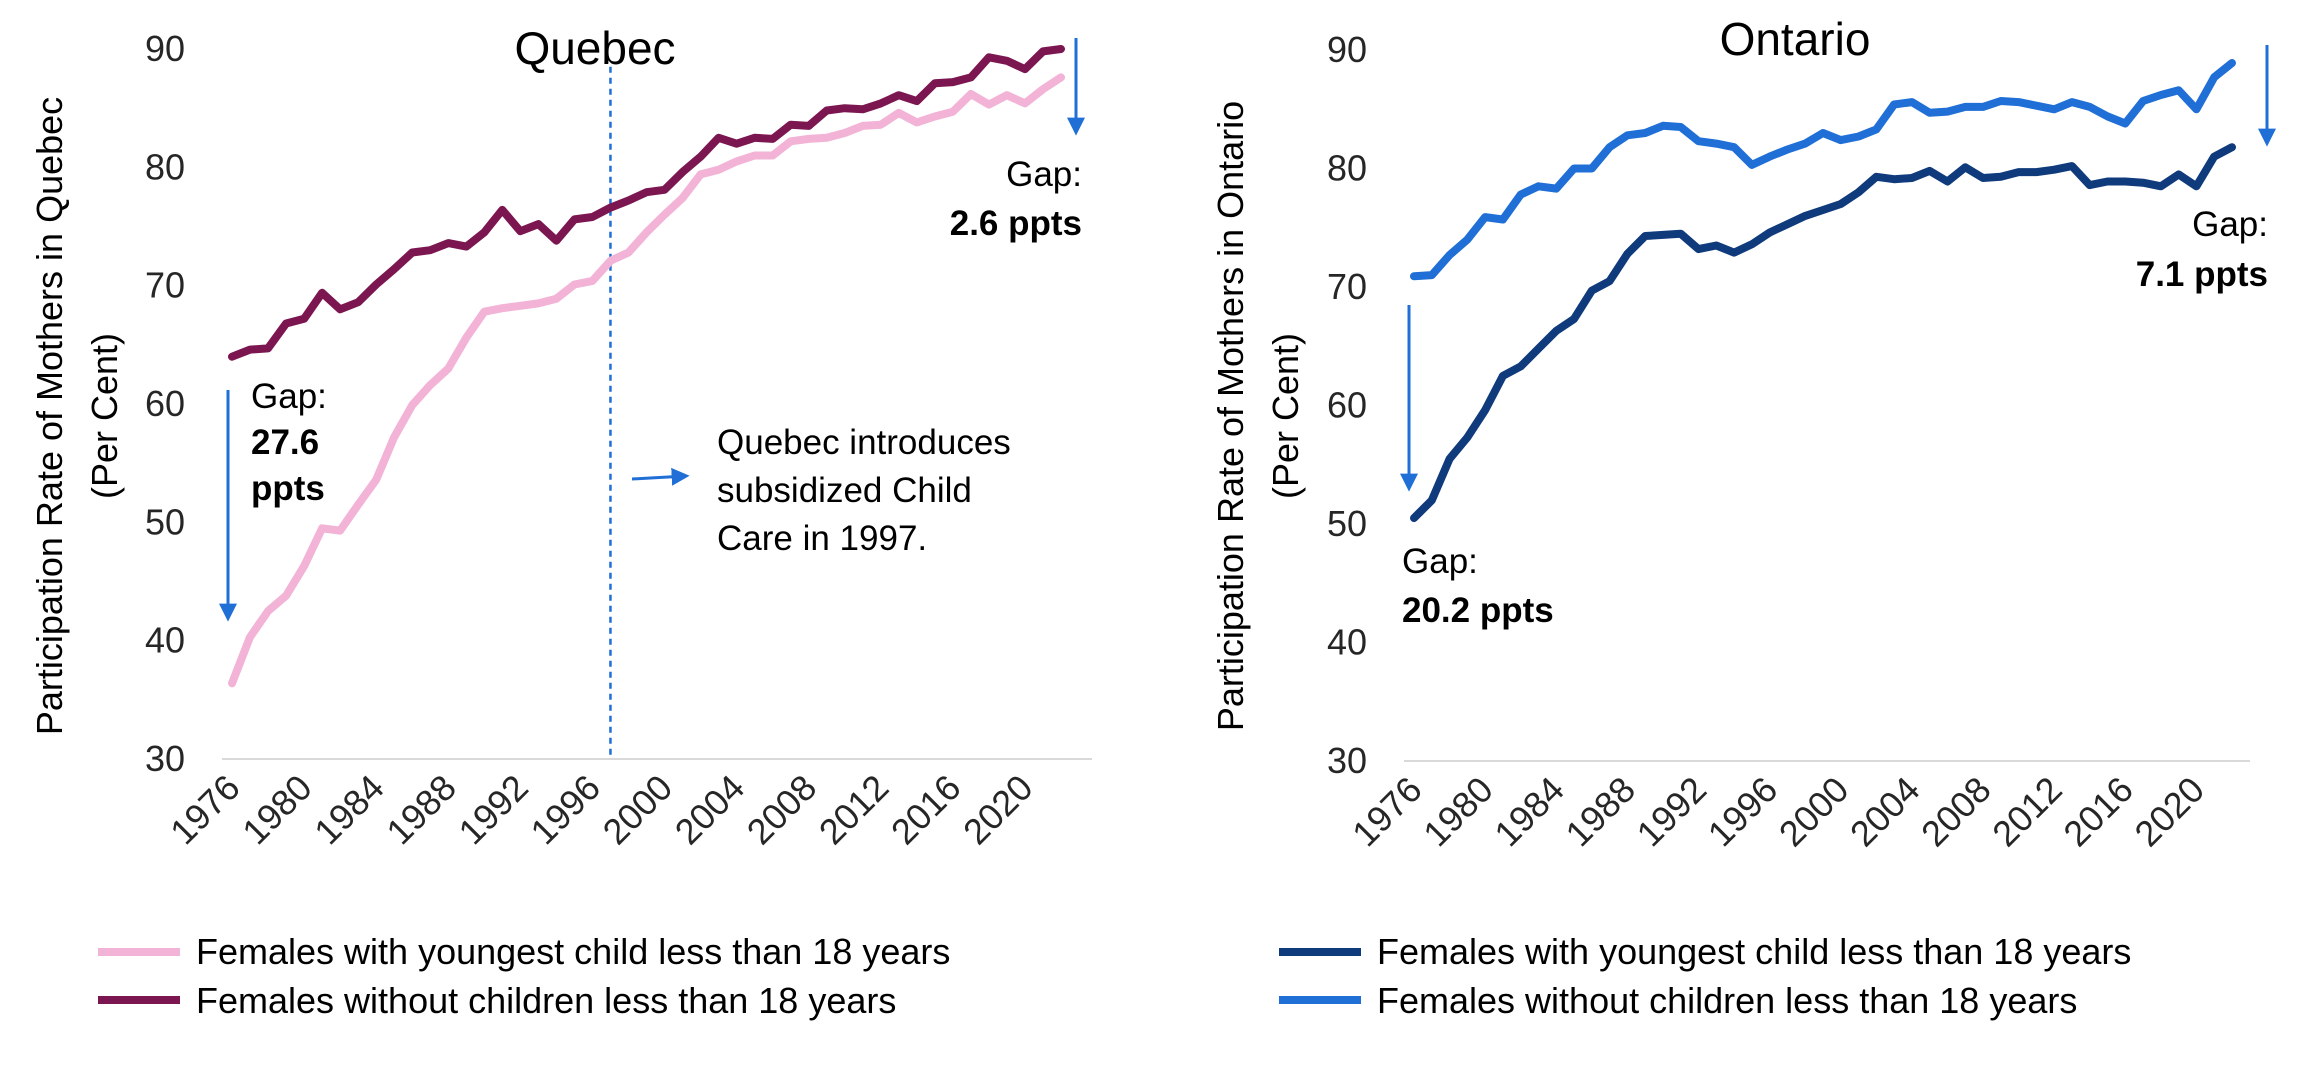  I want to click on quebec-gap-start-label: Gap:, so click(289, 396).